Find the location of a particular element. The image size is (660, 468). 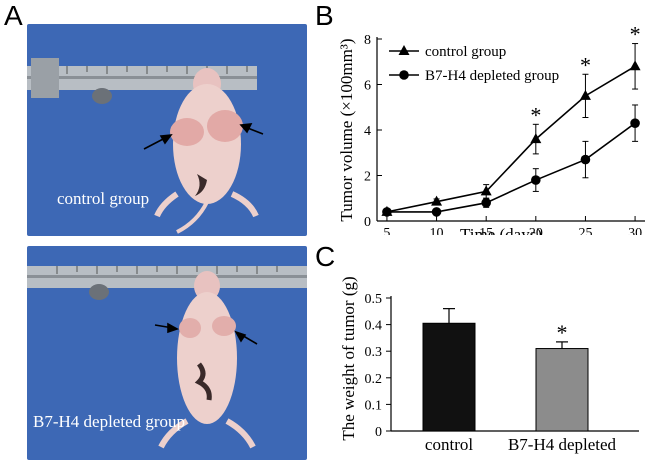

photo-caption-depleted: B7-H4 depleted group is located at coordinates (109, 421).